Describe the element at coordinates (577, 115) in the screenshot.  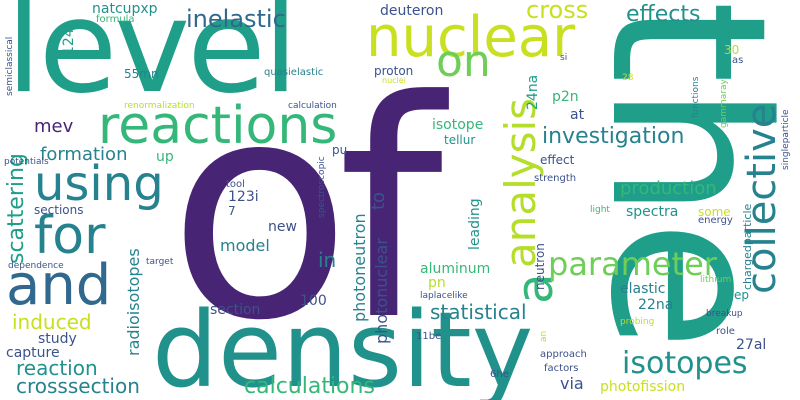
I see `word-at: at` at that location.